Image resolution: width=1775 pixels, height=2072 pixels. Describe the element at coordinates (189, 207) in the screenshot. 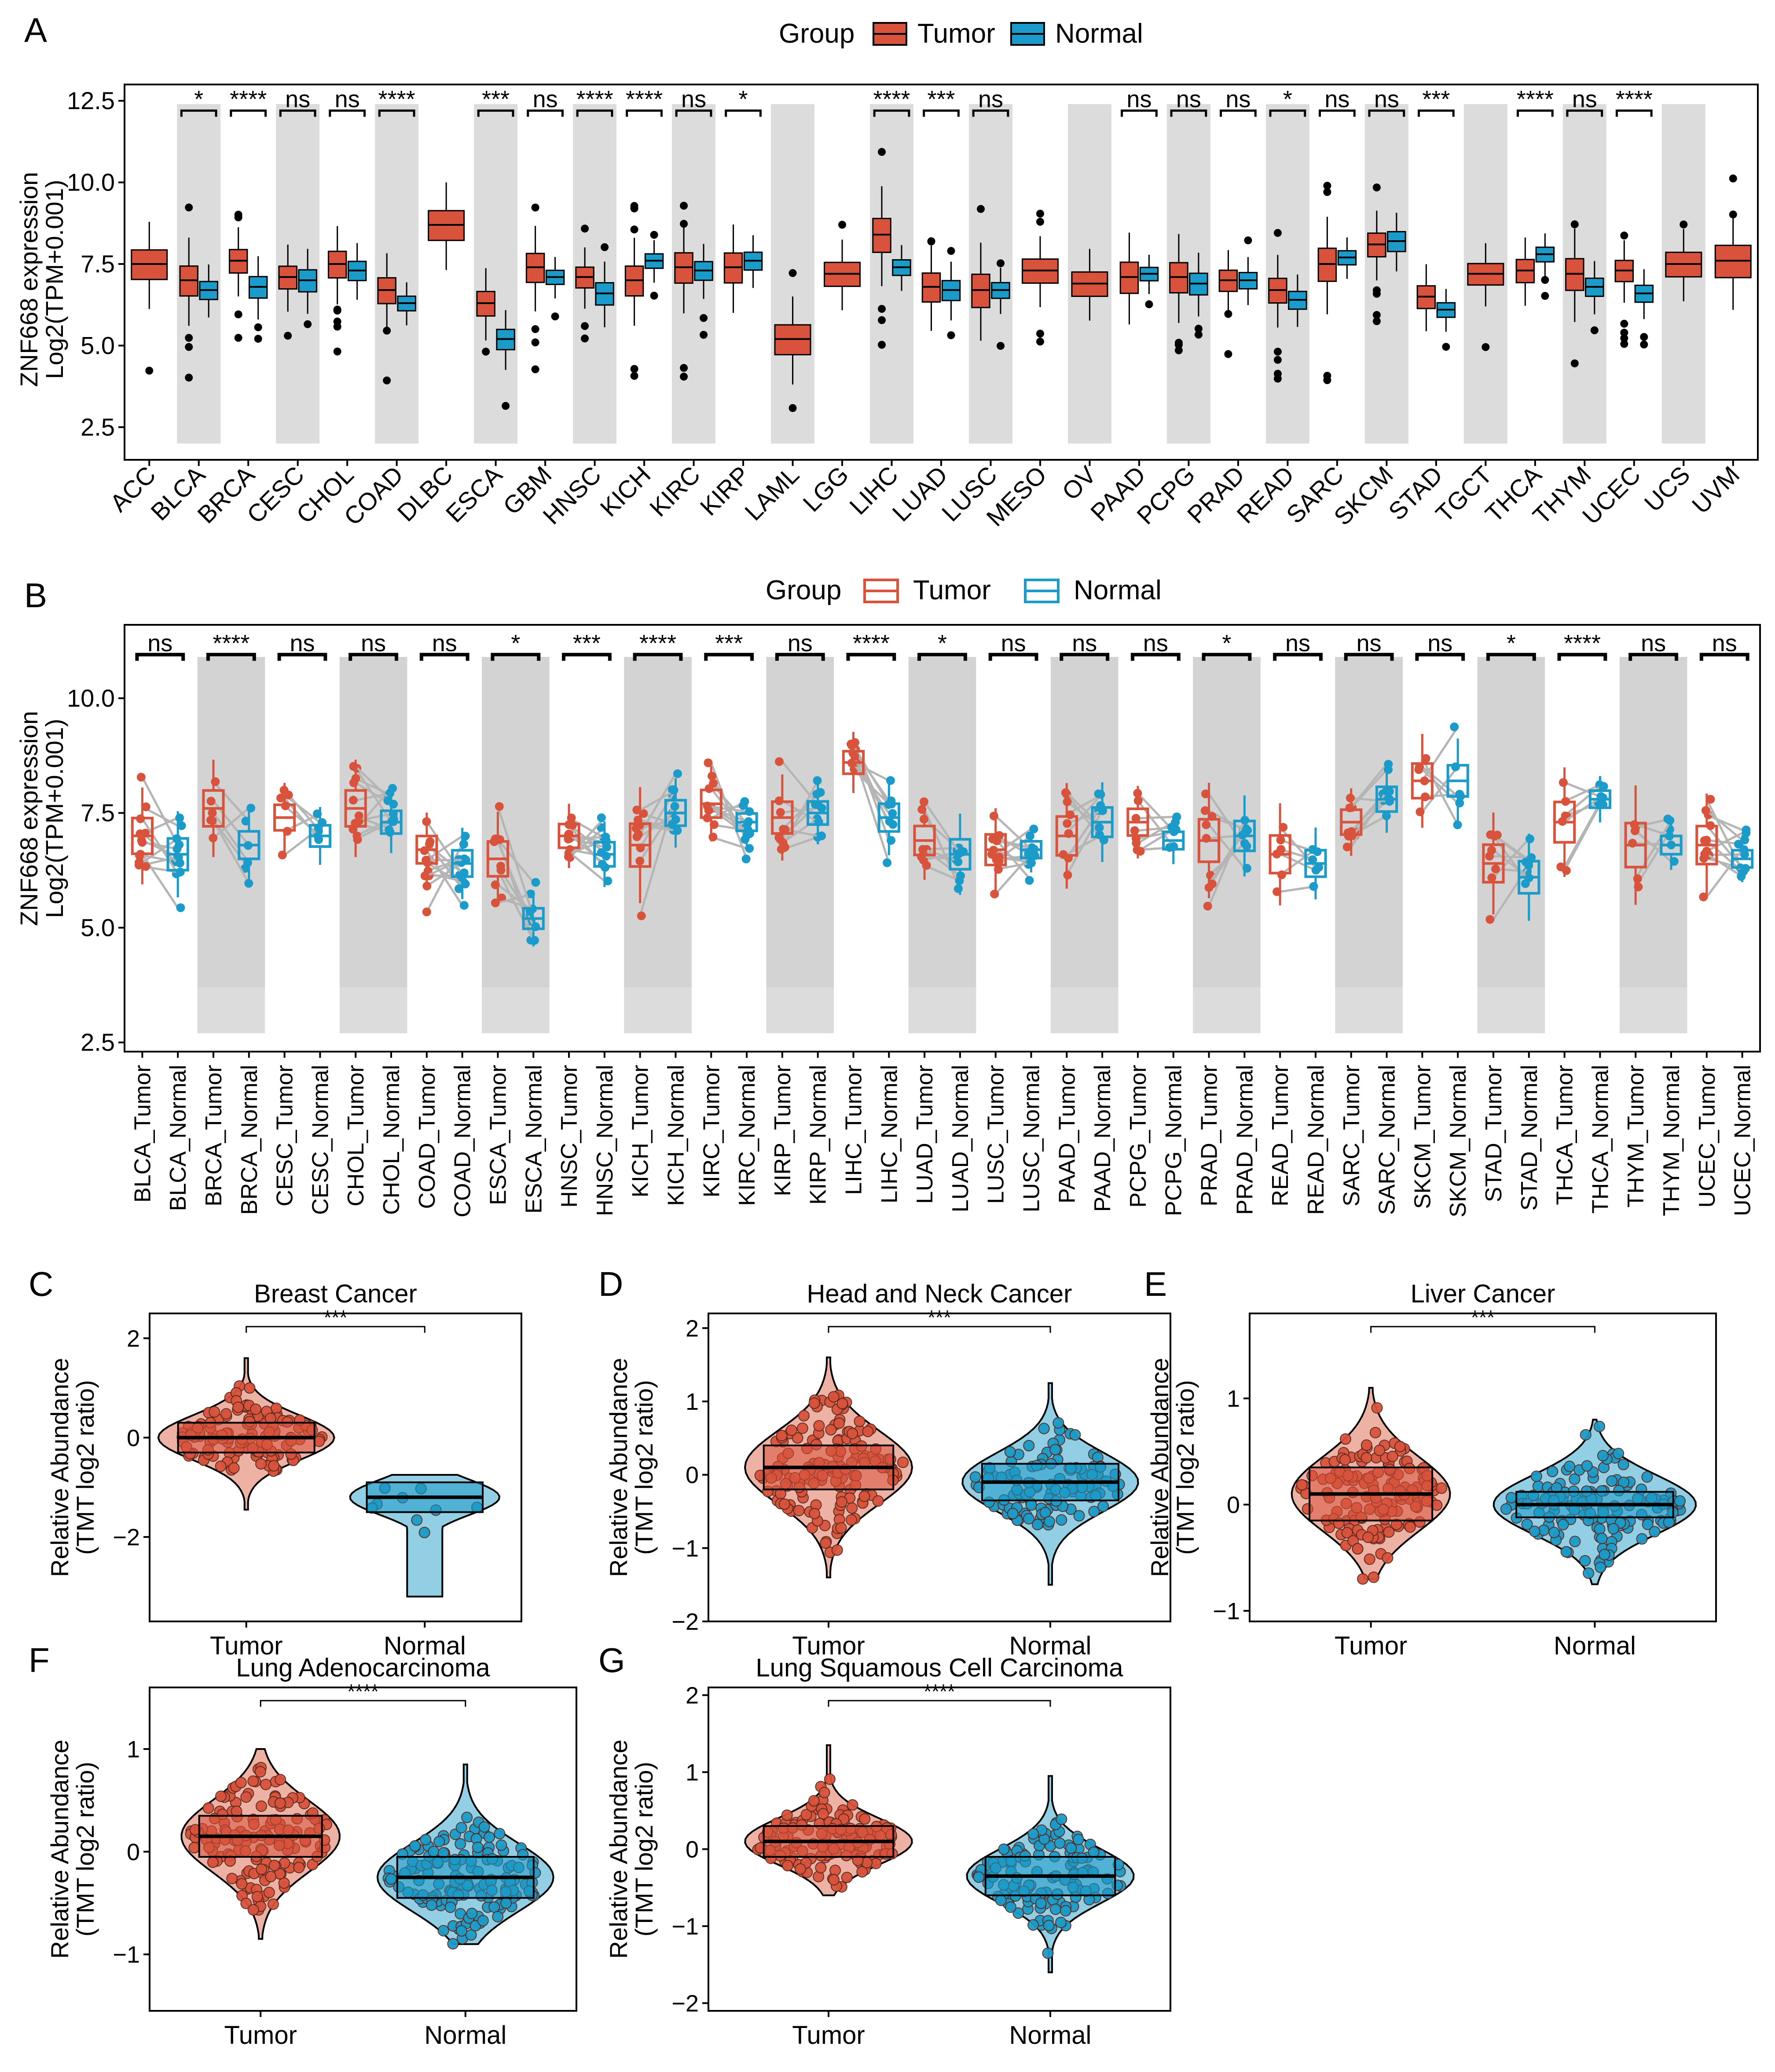

I see `tumor-outlier-blca` at that location.